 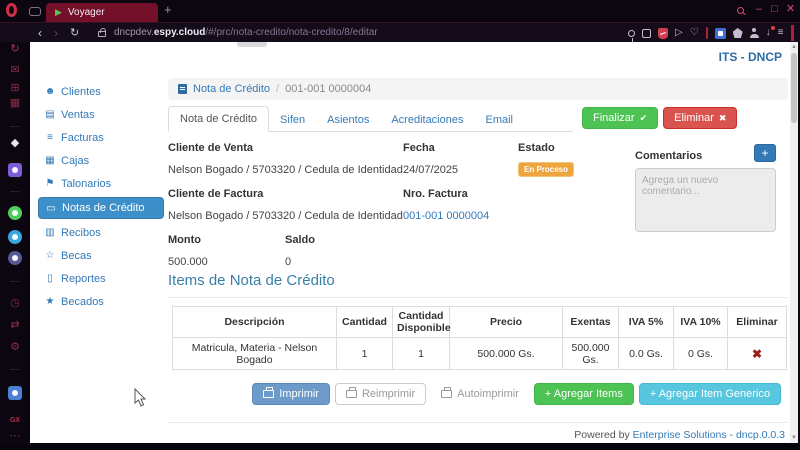 What do you see at coordinates (56, 33) in the screenshot?
I see `forward-icon: ›` at bounding box center [56, 33].